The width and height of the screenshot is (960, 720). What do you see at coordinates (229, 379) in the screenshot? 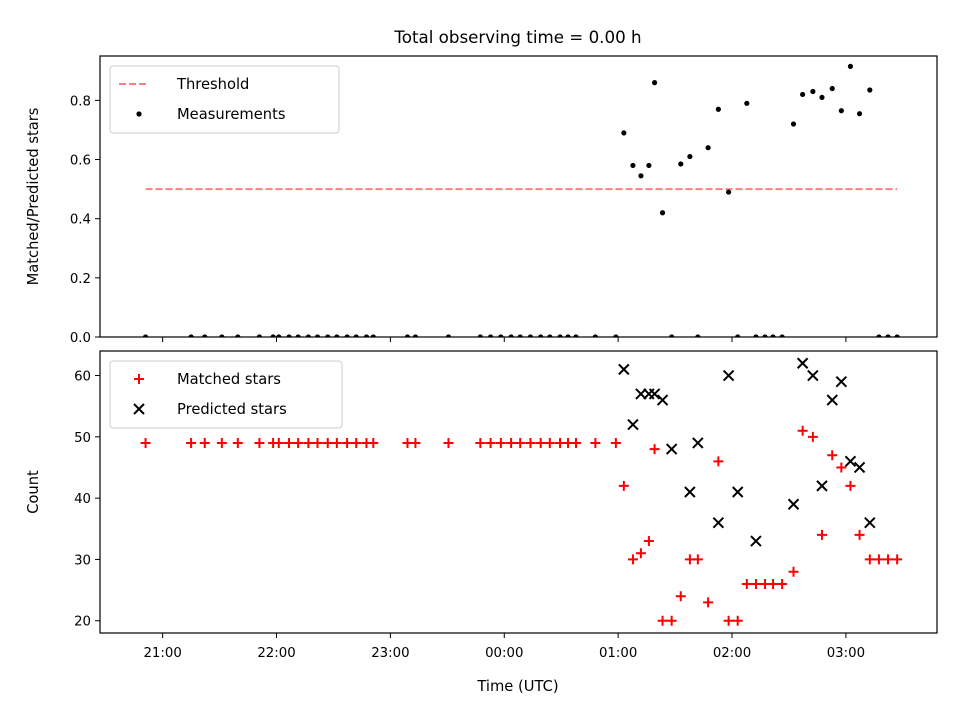
I see `legend-label: Matched stars` at bounding box center [229, 379].